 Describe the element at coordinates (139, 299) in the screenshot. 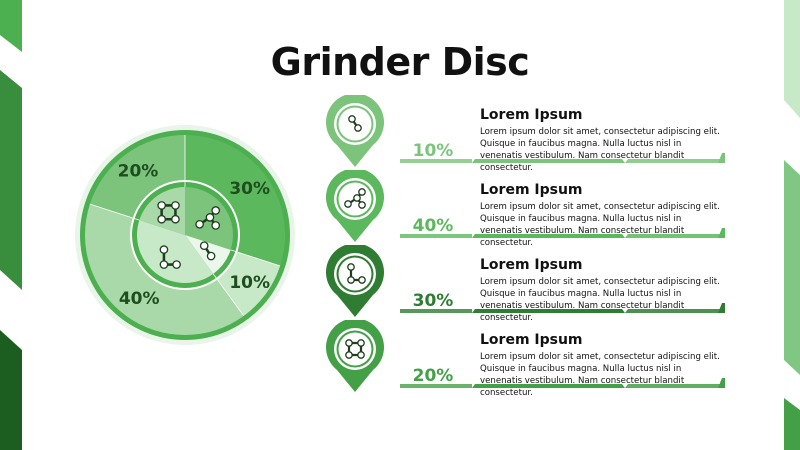

I see `pie-slice-label: 40%` at that location.